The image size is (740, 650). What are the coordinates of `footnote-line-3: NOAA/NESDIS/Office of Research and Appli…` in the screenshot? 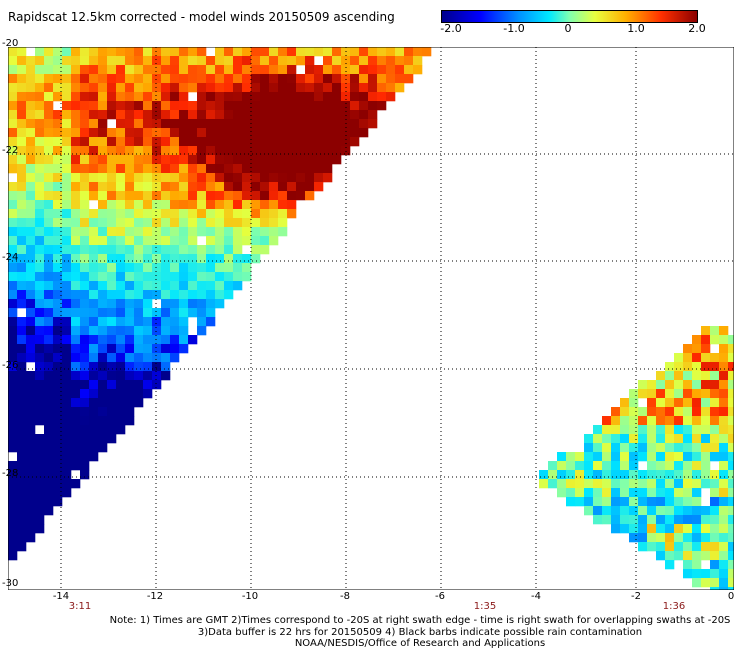 It's located at (420, 643).